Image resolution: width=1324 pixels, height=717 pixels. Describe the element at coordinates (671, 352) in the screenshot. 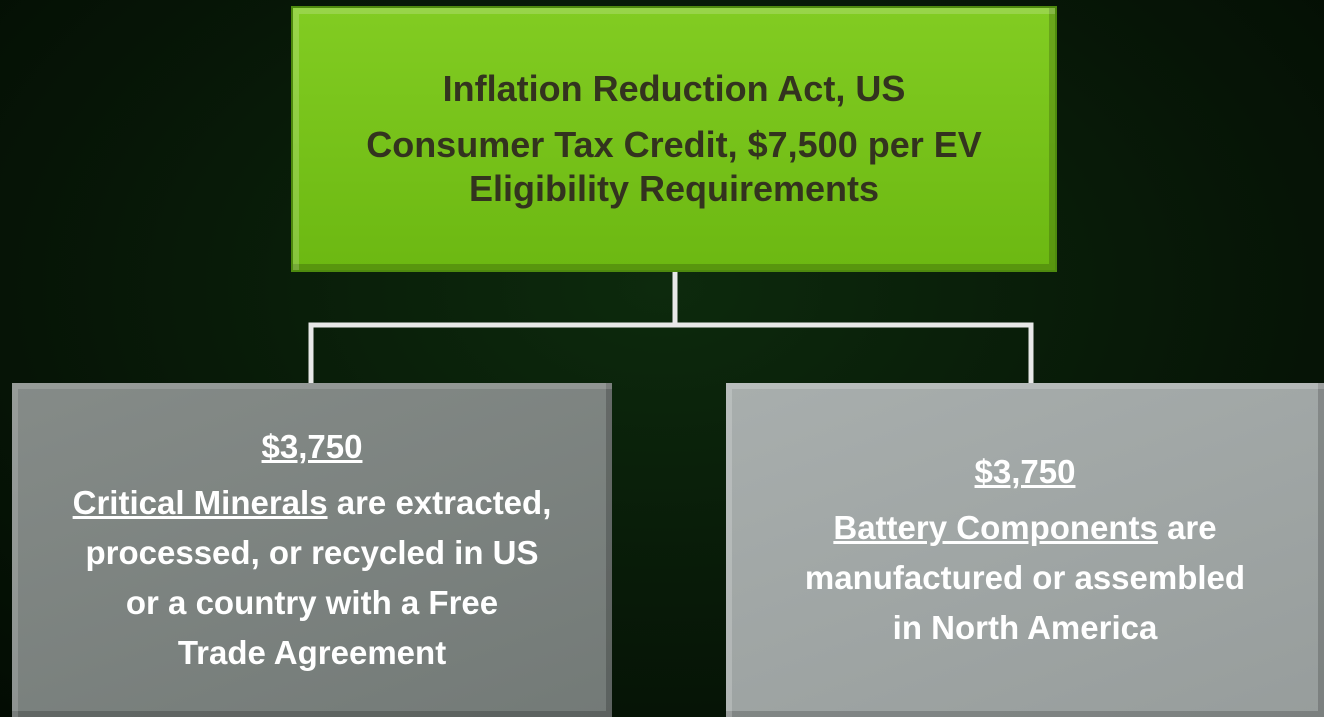

I see `connector` at that location.